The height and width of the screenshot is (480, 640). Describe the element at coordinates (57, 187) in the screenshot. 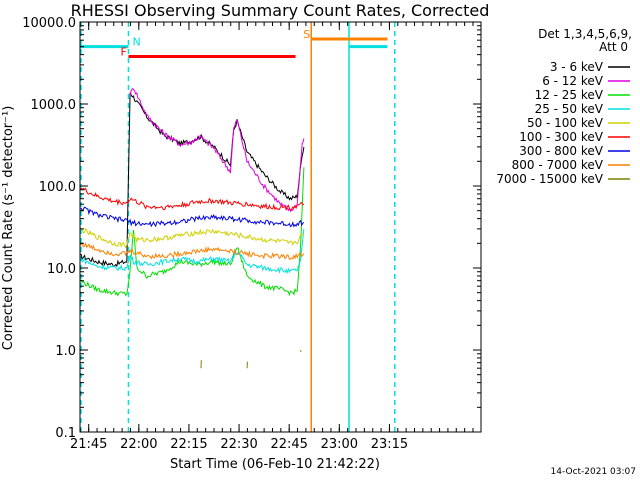

I see `y-tick-label: 100.0` at that location.